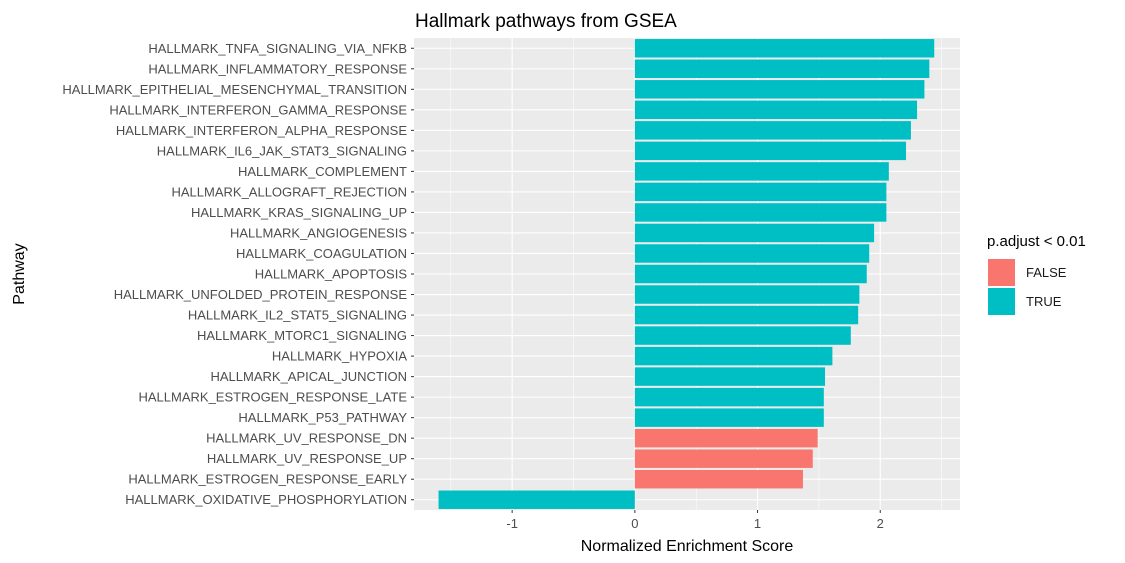 The width and height of the screenshot is (1125, 563). I want to click on y-tick-label: HALLMARK_INTERFERON_ALPHA_RESPONSE, so click(261, 130).